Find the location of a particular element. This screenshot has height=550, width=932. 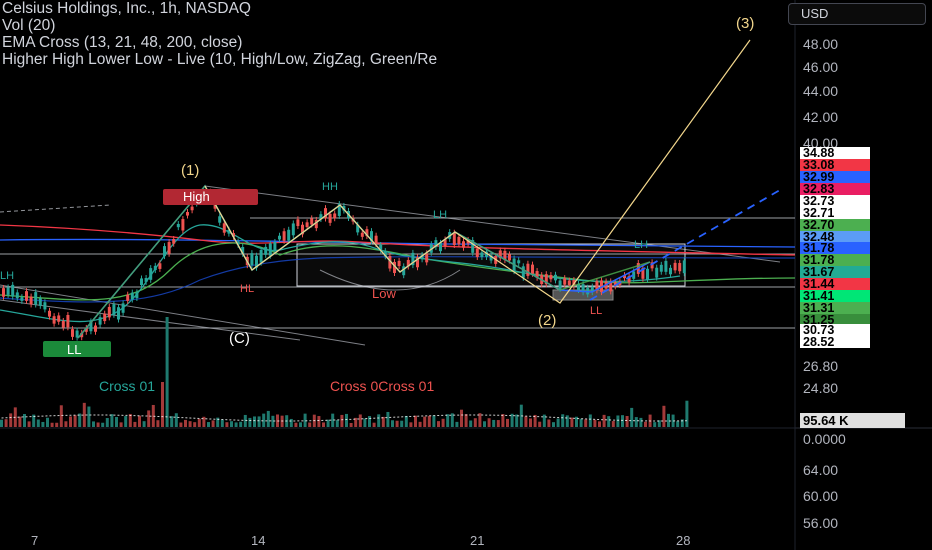

price-tag: 33.08 is located at coordinates (835, 165).